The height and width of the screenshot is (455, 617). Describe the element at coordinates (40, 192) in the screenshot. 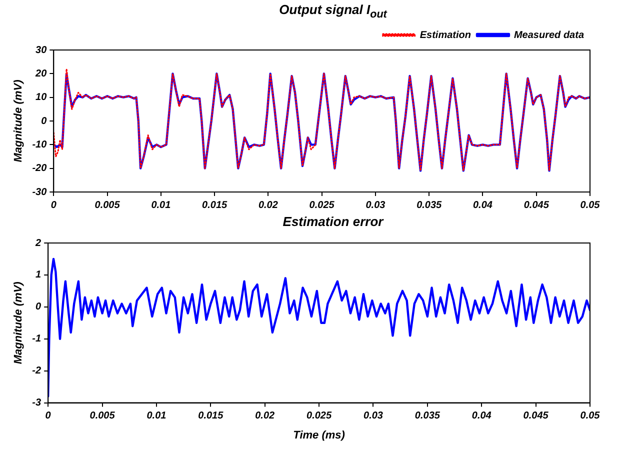

I see `y-tick-label: -30` at that location.